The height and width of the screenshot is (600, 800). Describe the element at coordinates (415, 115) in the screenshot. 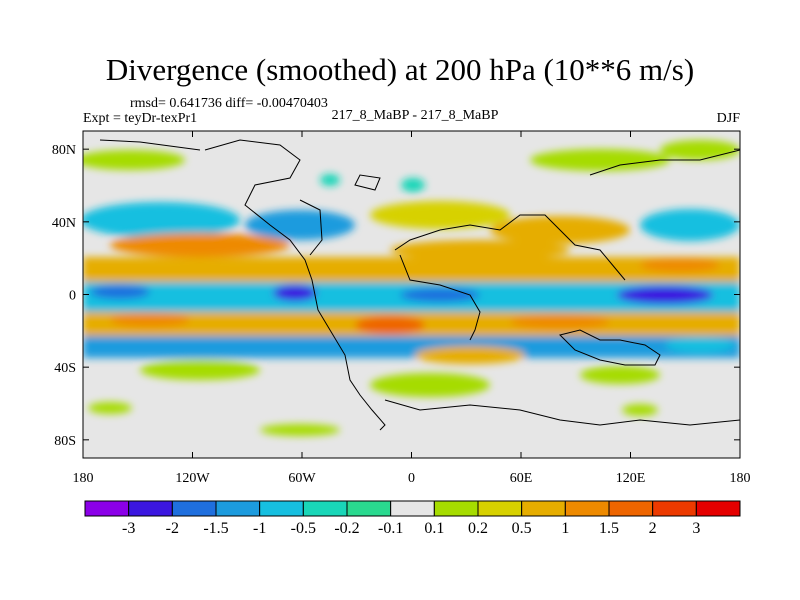

I see `case-label: 217_8_MaBP - 217_8_MaBP` at that location.